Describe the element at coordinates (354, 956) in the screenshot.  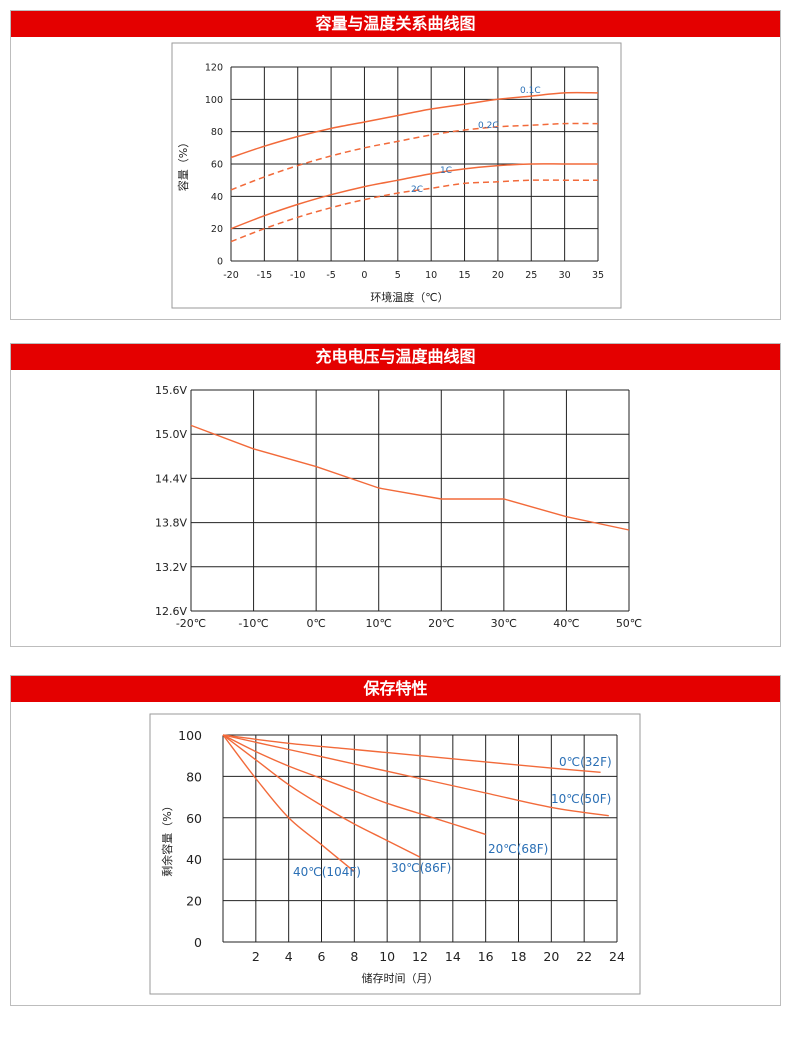
I see `x-tick-label: 8` at that location.